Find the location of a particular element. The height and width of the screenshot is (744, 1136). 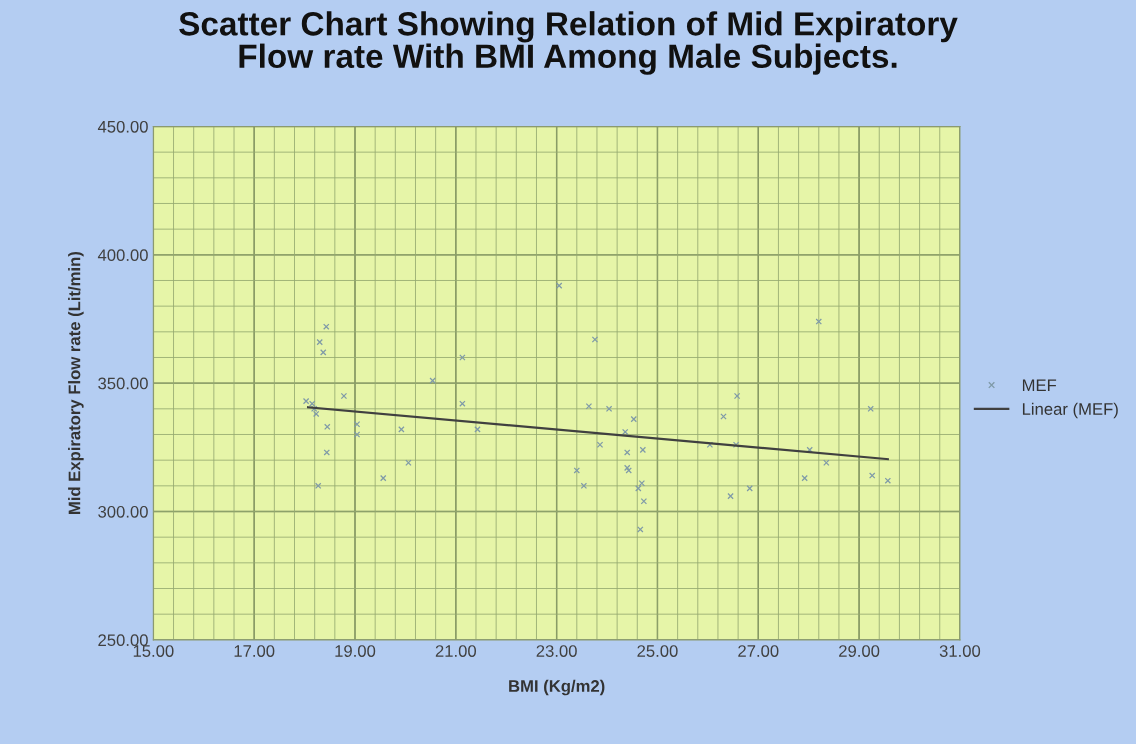

x-tick-label: 23.00 is located at coordinates (556, 651).